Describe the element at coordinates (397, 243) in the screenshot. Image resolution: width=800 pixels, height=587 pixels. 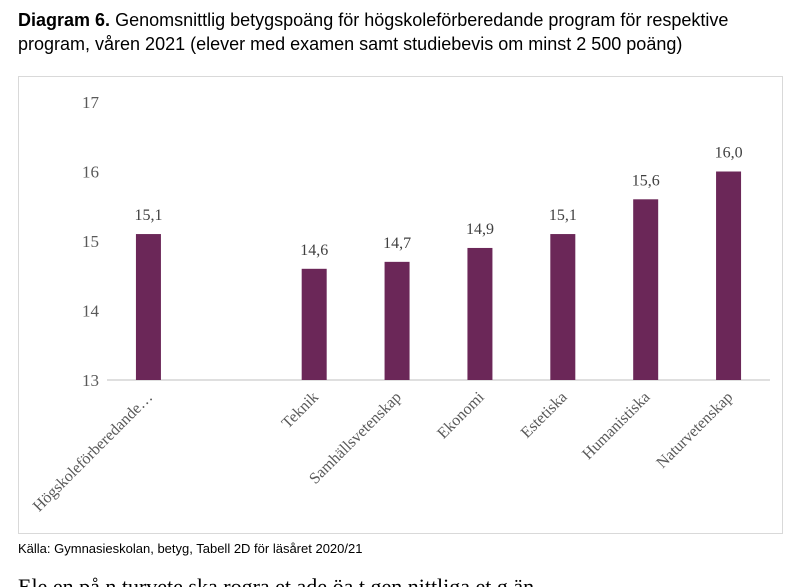
I see `bar-value-label: 14,7` at that location.